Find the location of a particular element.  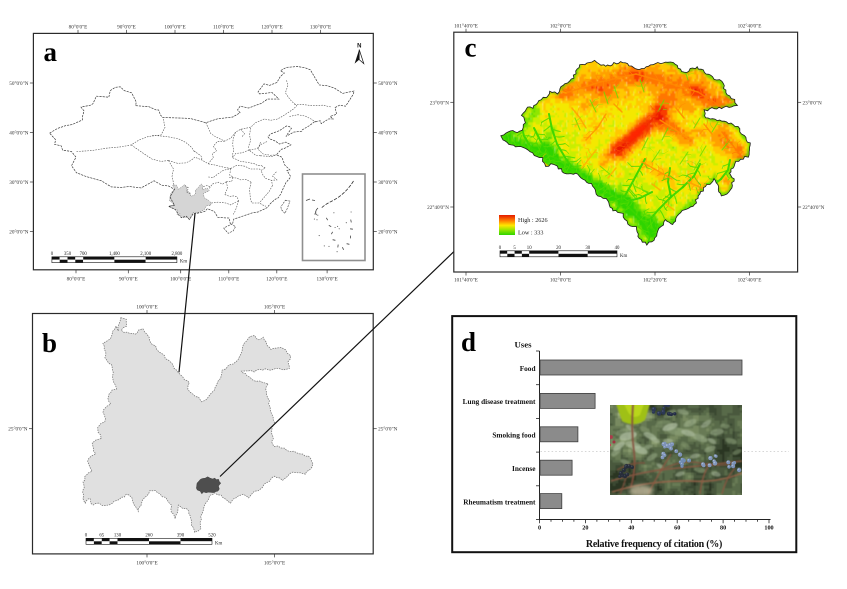

svg-text: 260 is located at coordinates (149, 535).